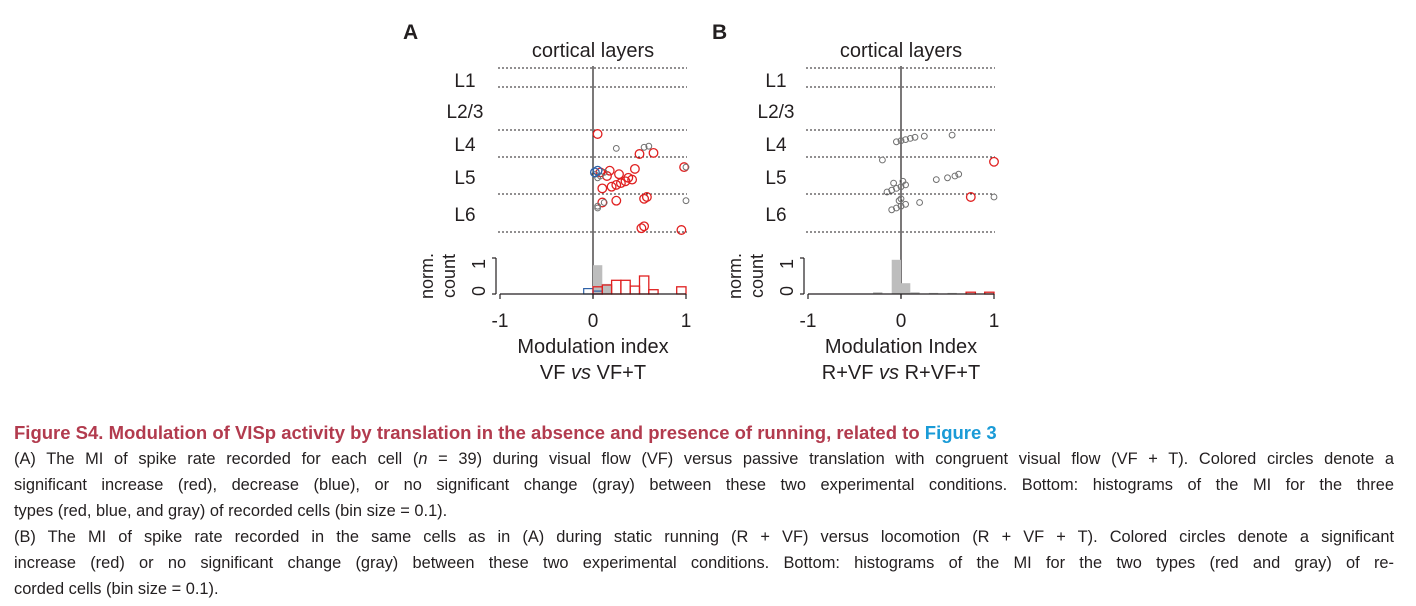  What do you see at coordinates (588, 291) in the screenshot?
I see `hist-bar-blue` at bounding box center [588, 291].